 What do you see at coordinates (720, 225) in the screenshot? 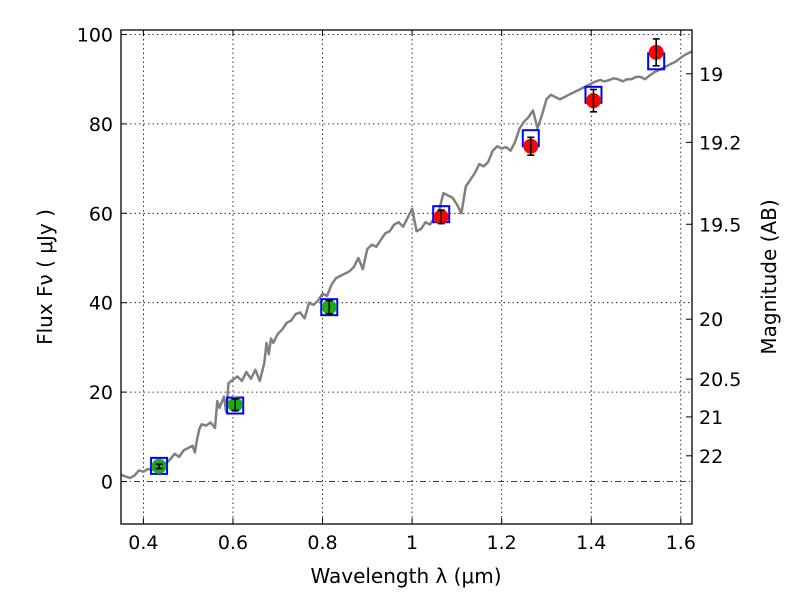
I see `mag-tick-label: 19.5` at bounding box center [720, 225].